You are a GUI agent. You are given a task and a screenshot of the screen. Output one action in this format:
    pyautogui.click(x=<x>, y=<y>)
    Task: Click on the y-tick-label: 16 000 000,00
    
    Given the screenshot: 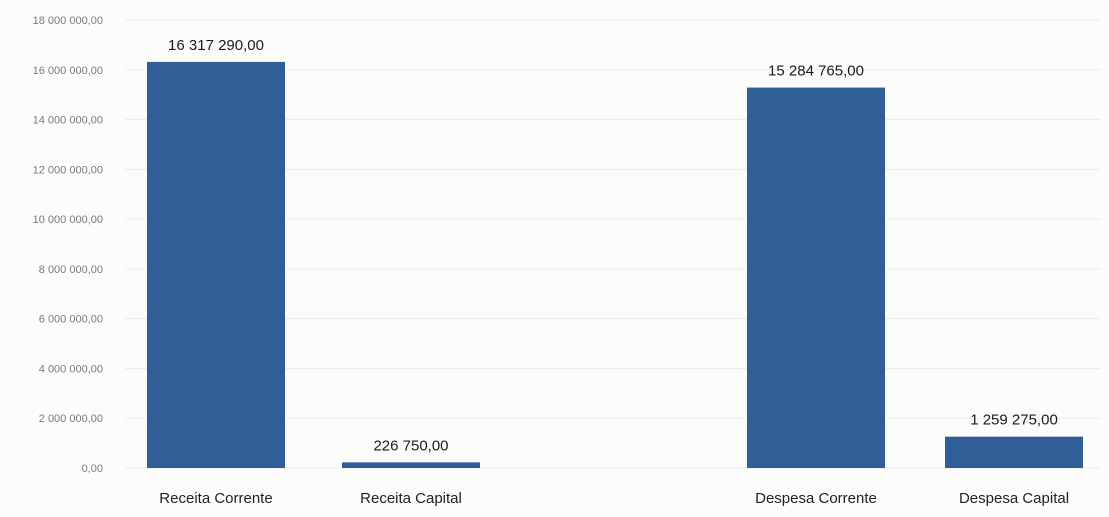 What is the action you would take?
    pyautogui.click(x=68, y=71)
    